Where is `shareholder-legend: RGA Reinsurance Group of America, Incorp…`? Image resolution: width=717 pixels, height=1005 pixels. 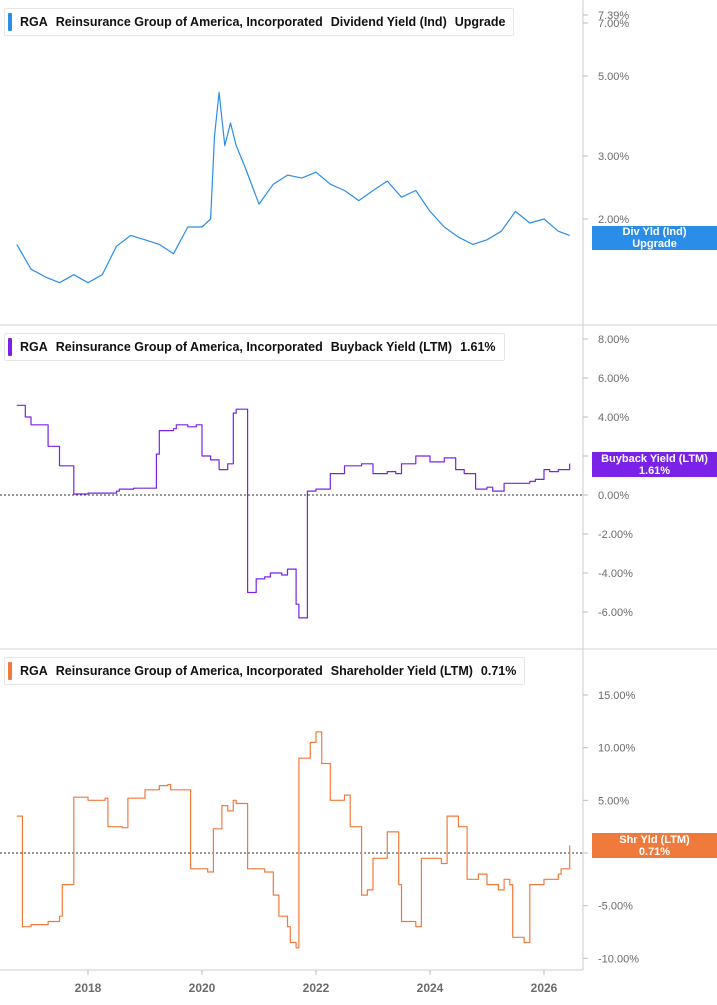
shareholder-legend: RGA Reinsurance Group of America, Incorp… is located at coordinates (265, 671).